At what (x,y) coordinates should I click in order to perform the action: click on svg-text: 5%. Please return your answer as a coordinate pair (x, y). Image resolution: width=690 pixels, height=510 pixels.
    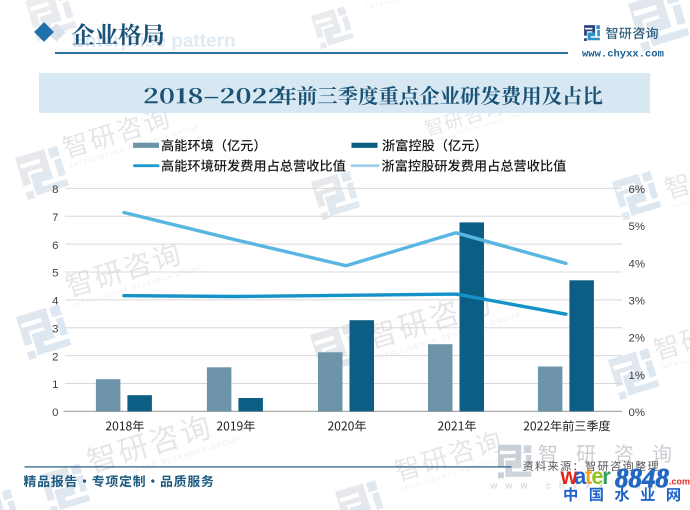
    Looking at the image, I should click on (637, 227).